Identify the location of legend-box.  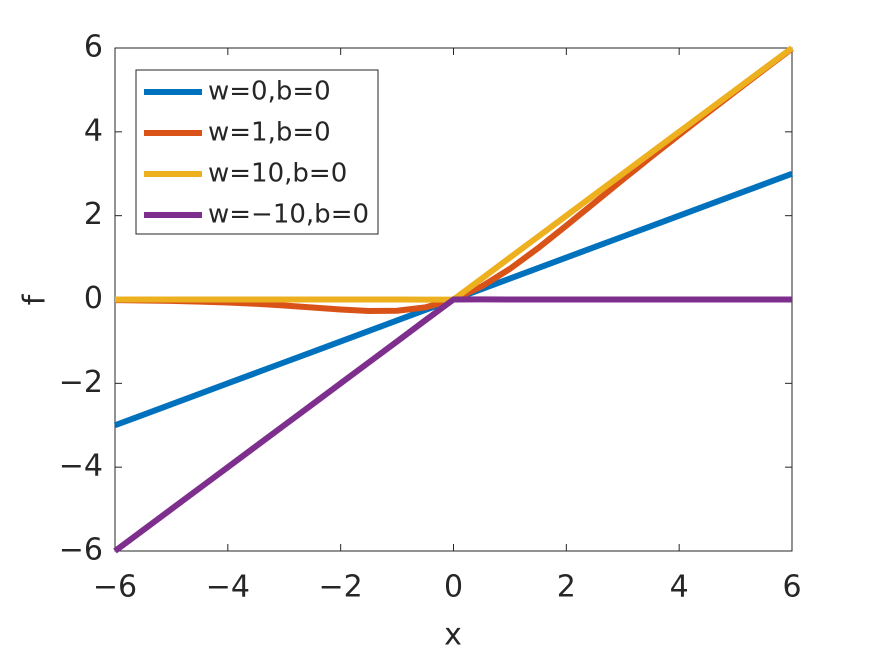
(257, 152).